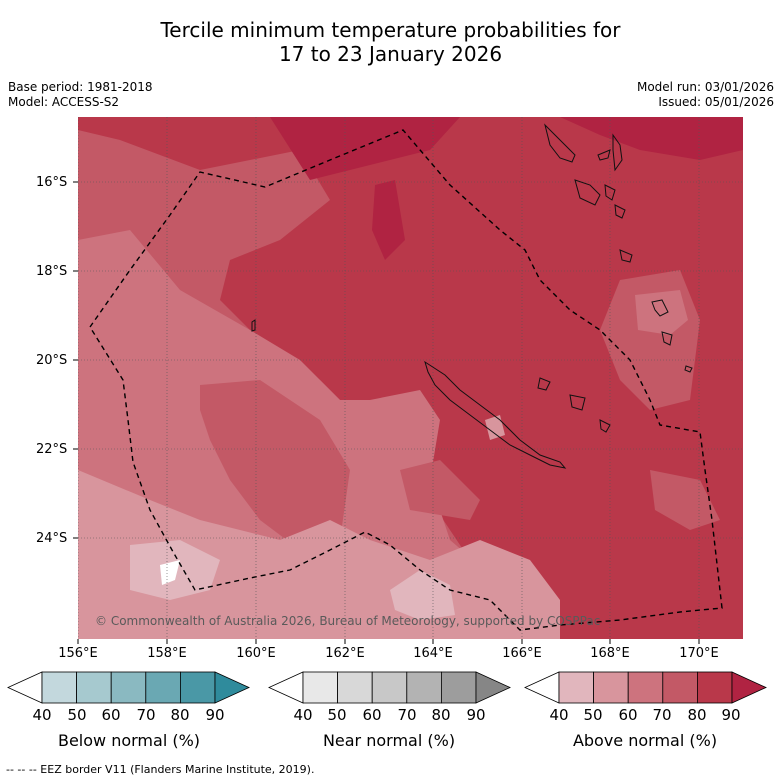  I want to click on near-tick-80: 80, so click(441, 715).